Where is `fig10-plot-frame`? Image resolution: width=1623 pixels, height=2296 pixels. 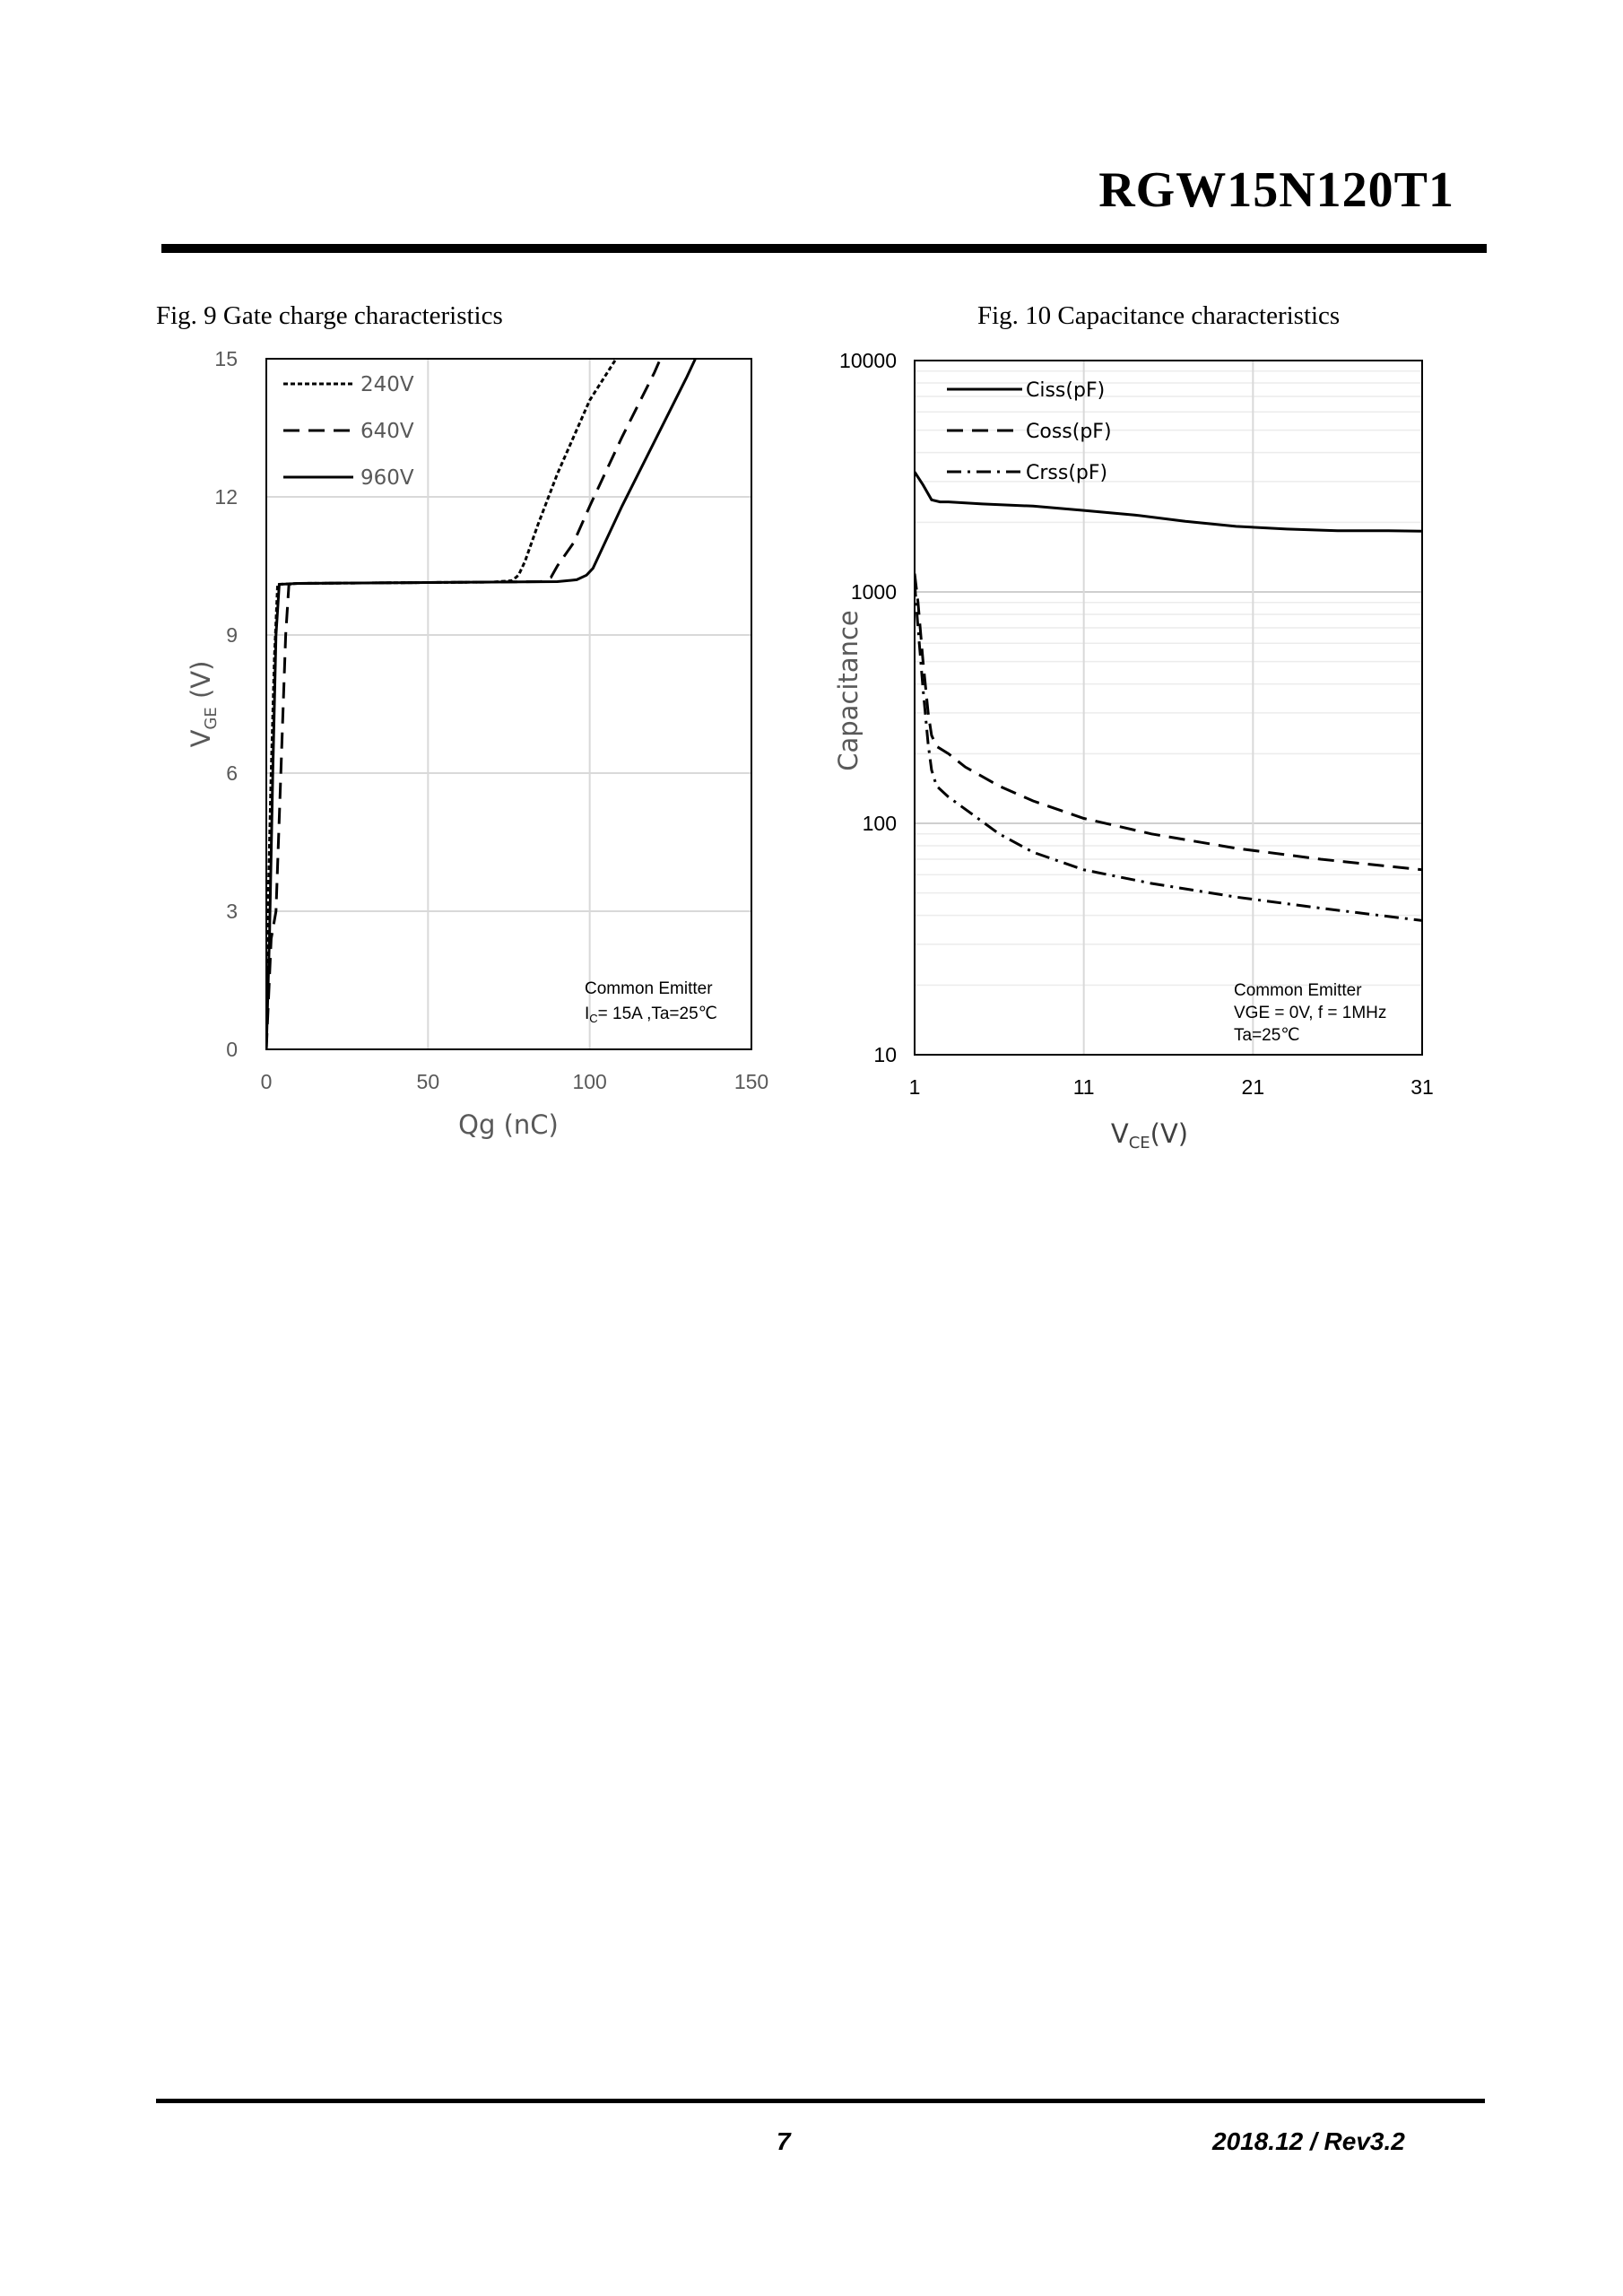
fig10-plot-frame is located at coordinates (1168, 708).